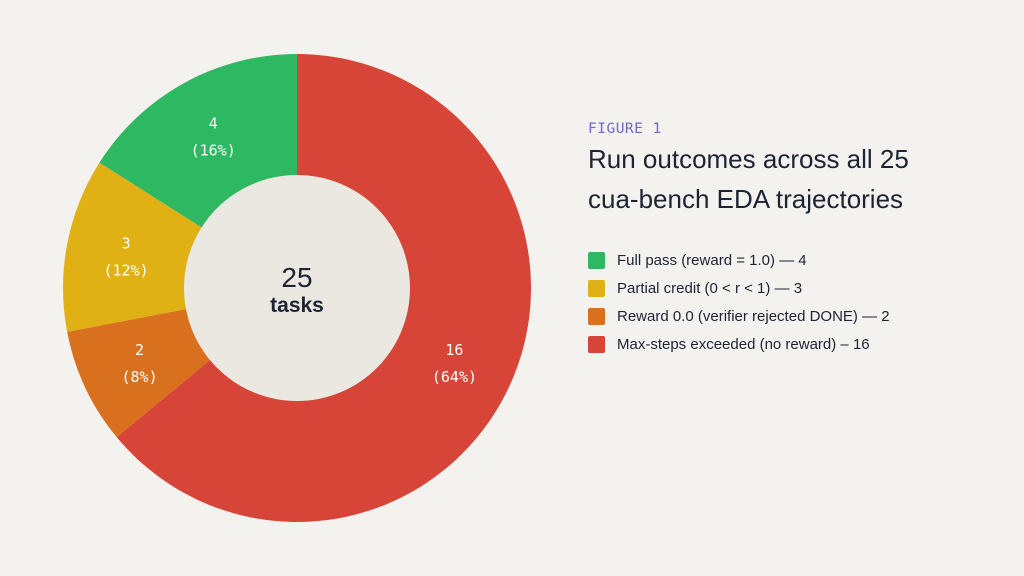 The height and width of the screenshot is (576, 1024). Describe the element at coordinates (712, 260) in the screenshot. I see `legend-label: Full pass (reward = 1.0) — 4` at that location.